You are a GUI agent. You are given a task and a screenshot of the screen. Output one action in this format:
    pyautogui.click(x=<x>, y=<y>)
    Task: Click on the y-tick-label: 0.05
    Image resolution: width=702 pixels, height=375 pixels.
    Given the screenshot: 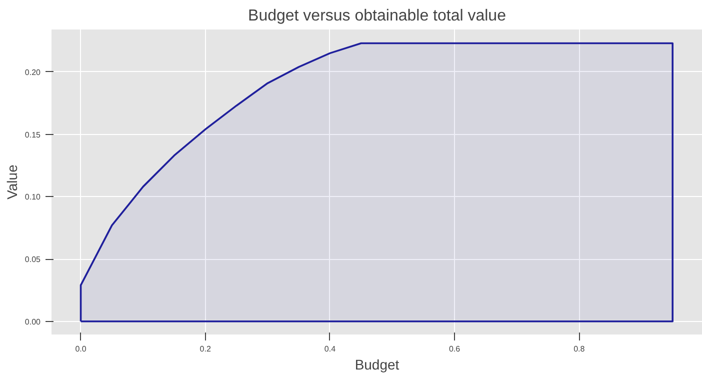 What is the action you would take?
    pyautogui.click(x=33, y=259)
    